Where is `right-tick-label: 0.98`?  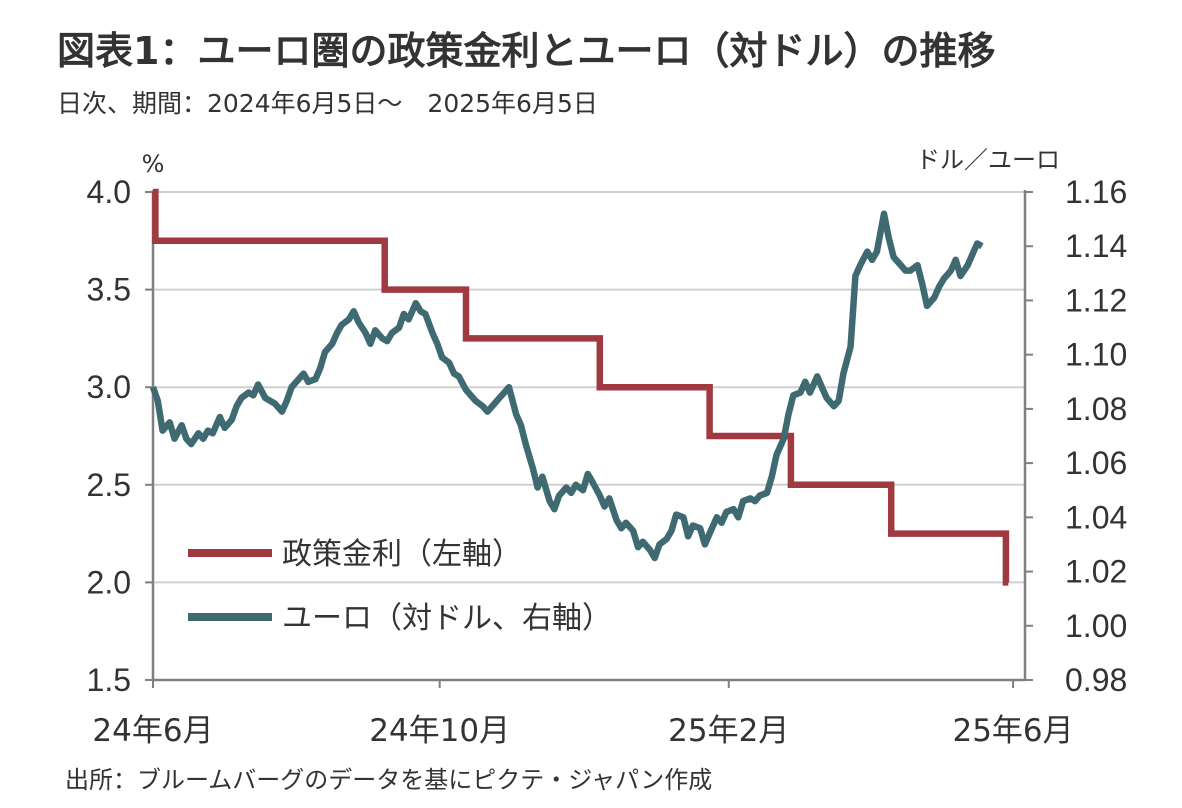
right-tick-label: 0.98 is located at coordinates (1096, 680).